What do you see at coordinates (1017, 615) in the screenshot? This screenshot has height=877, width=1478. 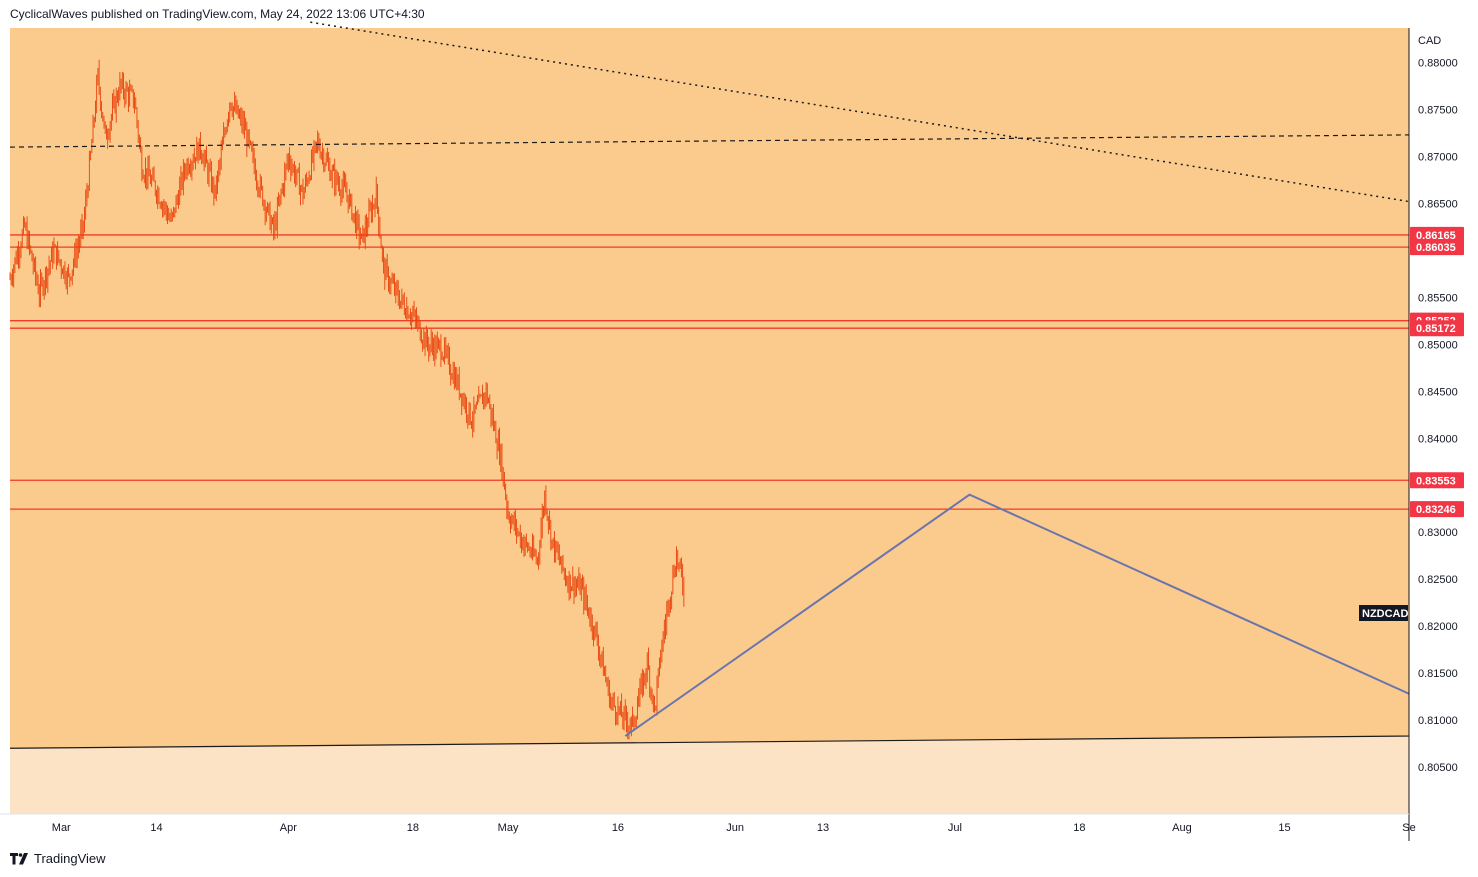 I see `projection-path` at bounding box center [1017, 615].